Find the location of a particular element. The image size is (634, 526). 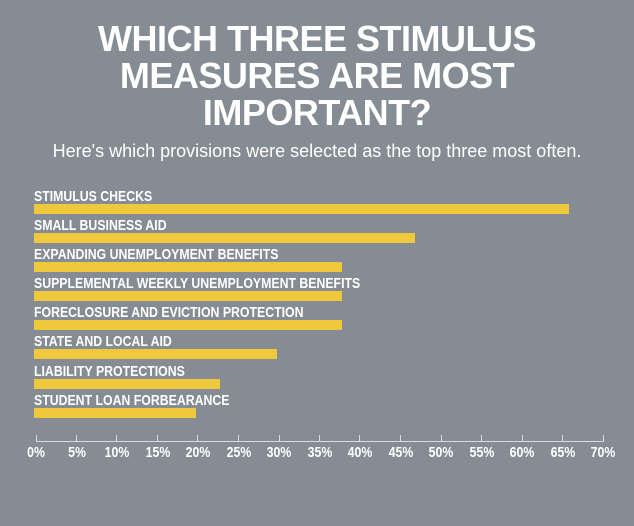

x-axis-tick-label: 30% is located at coordinates (279, 453).